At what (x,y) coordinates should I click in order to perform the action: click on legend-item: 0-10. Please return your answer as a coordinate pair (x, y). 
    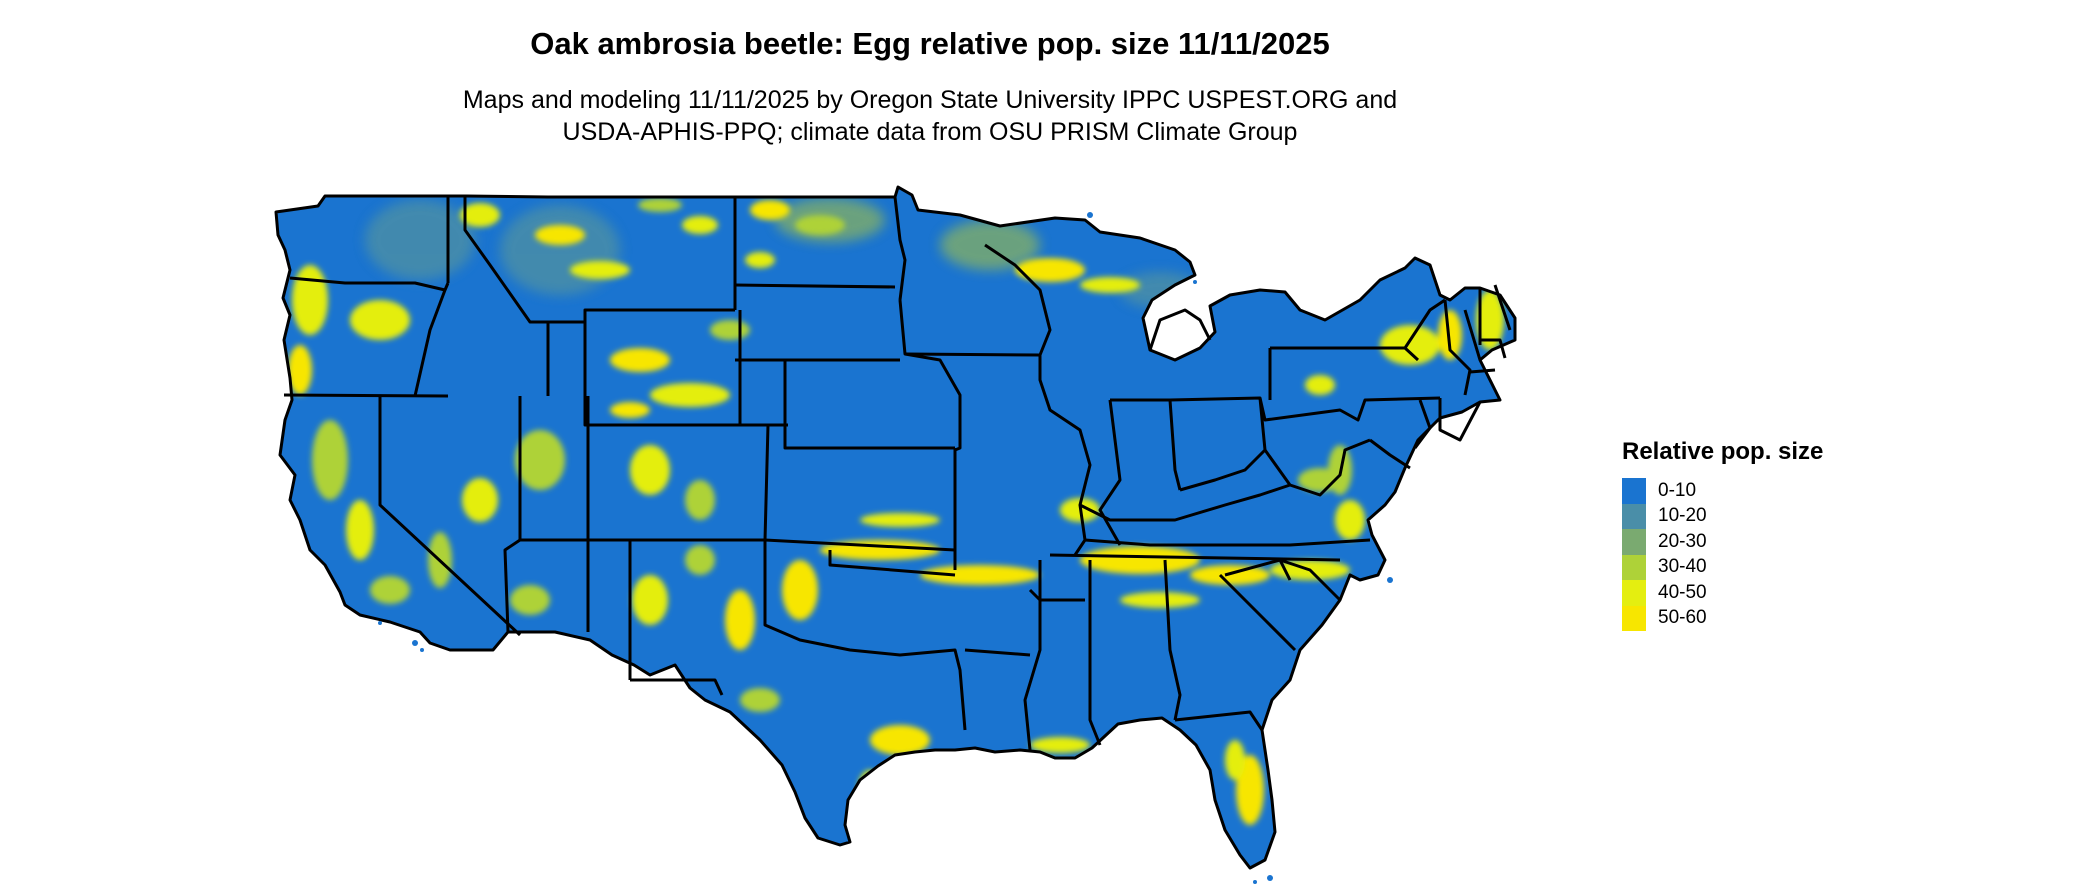
    Looking at the image, I should click on (1722, 491).